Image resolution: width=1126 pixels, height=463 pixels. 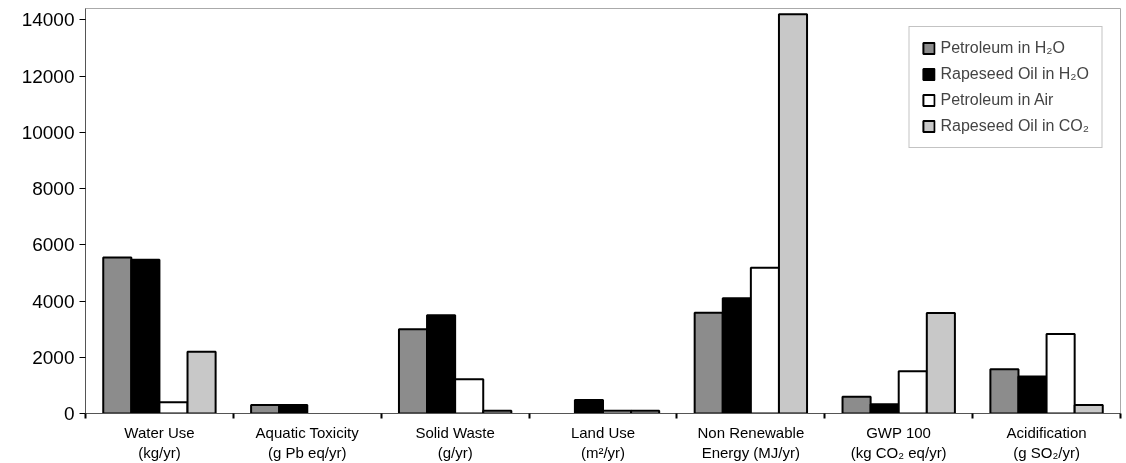 What do you see at coordinates (898, 442) in the screenshot?
I see `x-tick-label: GWP 100 (kg CO₂ eq/yr)` at bounding box center [898, 442].